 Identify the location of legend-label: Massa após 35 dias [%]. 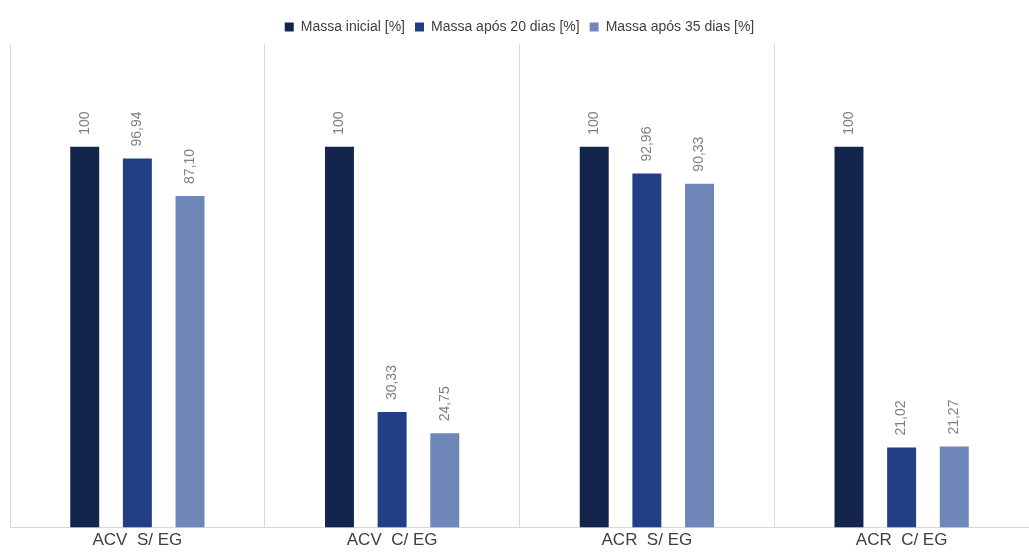
(680, 25).